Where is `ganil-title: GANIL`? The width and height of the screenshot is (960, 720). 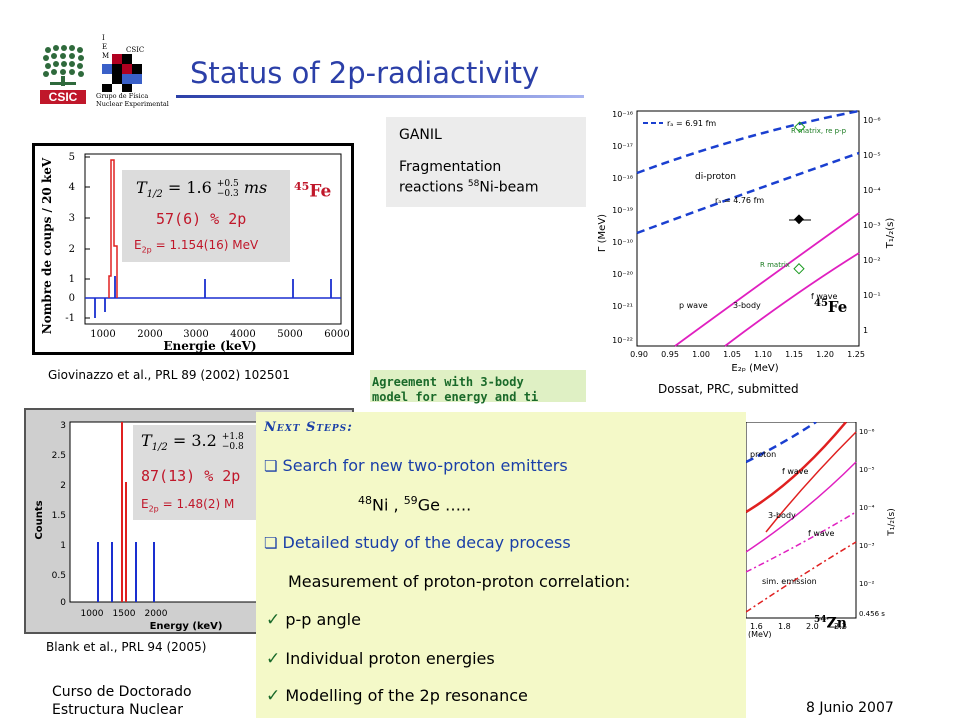 ganil-title: GANIL is located at coordinates (420, 135).